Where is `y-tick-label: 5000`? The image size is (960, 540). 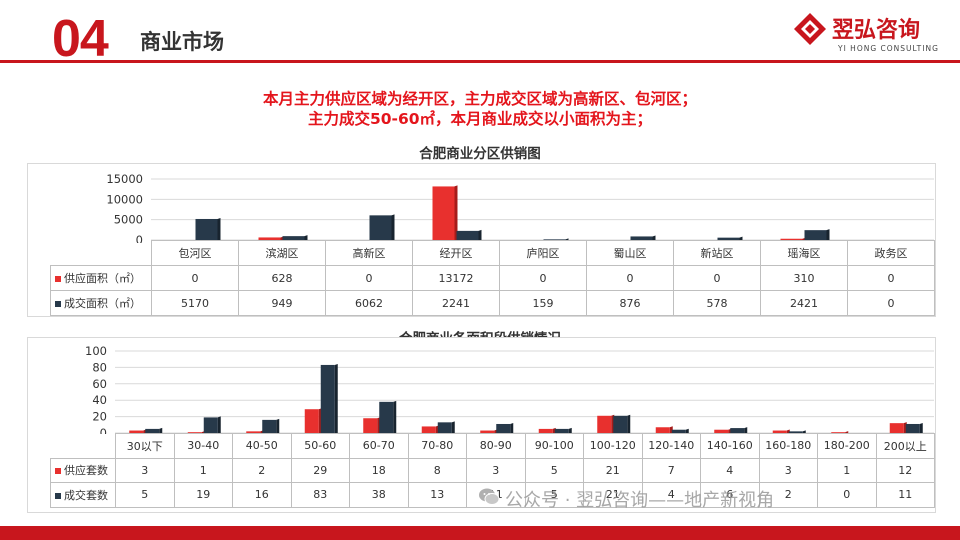 y-tick-label: 5000 is located at coordinates (128, 220).